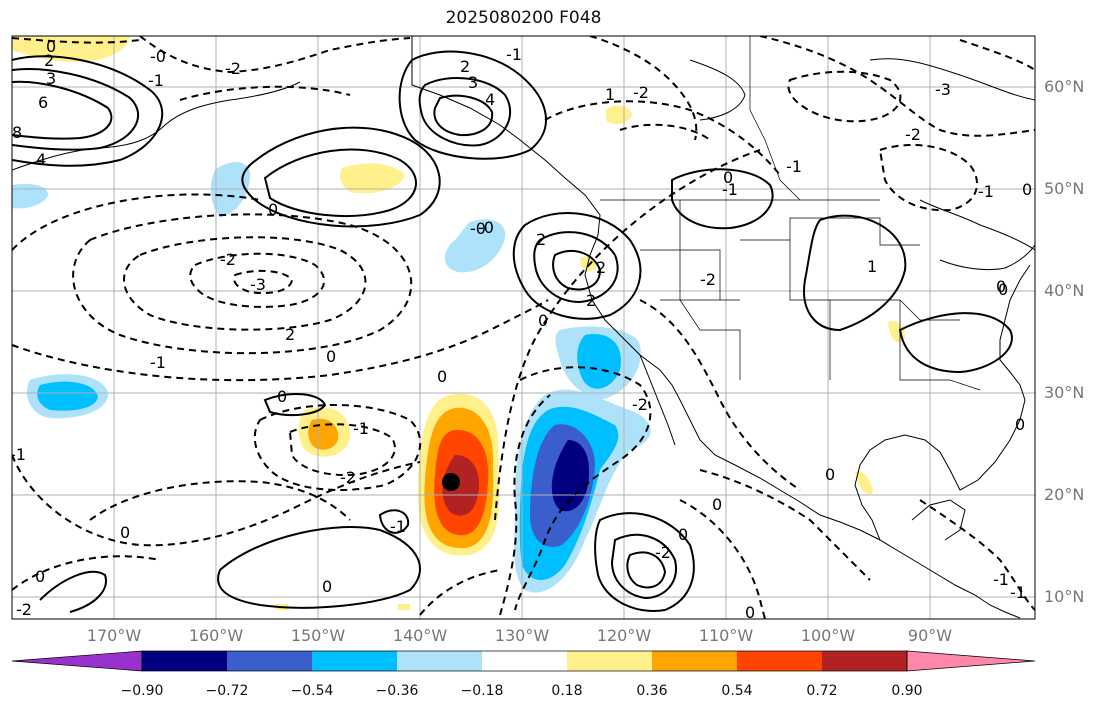 The height and width of the screenshot is (712, 1105). I want to click on colorbar-tick: −0.90, so click(142, 691).